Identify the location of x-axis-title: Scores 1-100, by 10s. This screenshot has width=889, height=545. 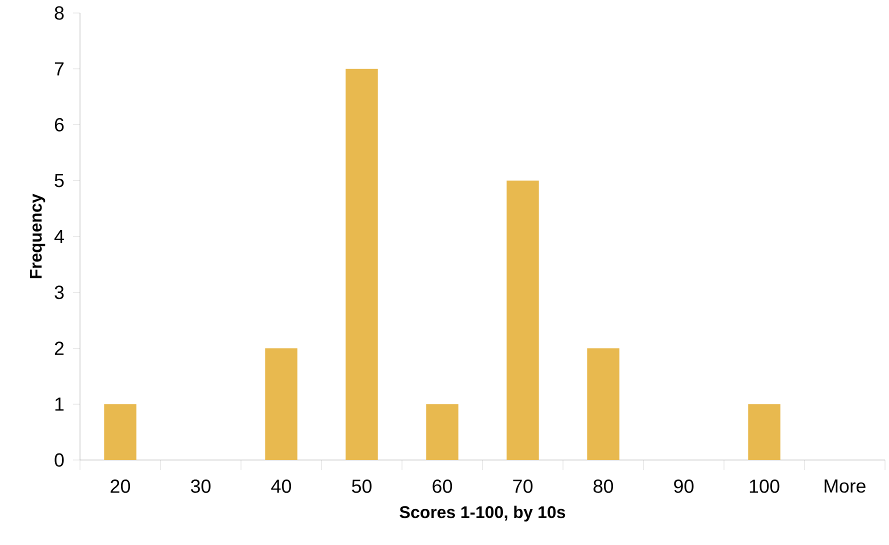
(483, 514).